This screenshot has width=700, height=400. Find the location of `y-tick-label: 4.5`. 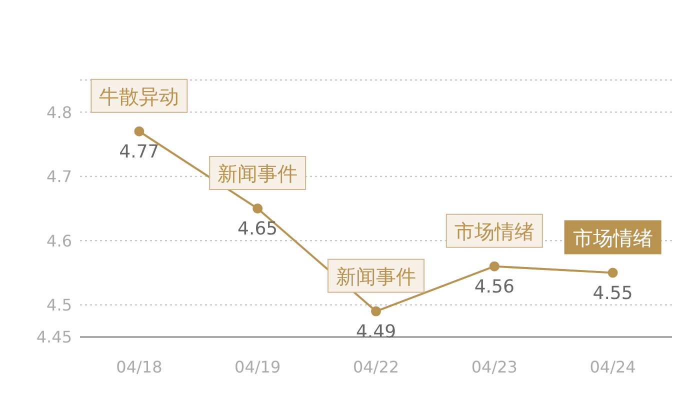

y-tick-label: 4.5 is located at coordinates (59, 305).